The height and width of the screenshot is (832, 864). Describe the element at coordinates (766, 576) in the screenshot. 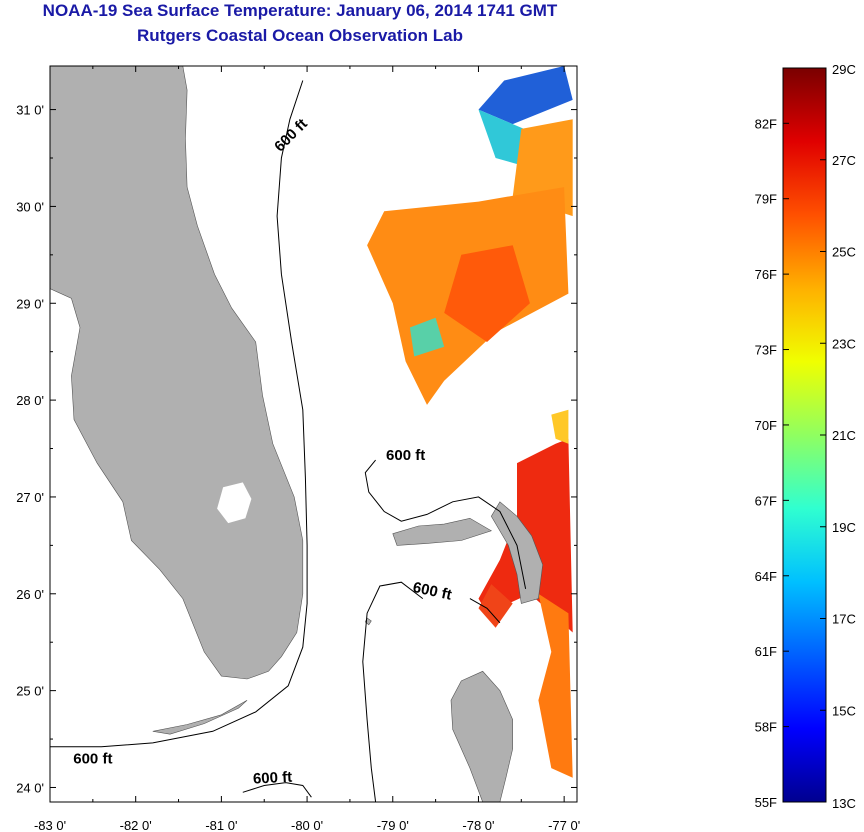

I see `colorbar-f-label: 64F` at that location.